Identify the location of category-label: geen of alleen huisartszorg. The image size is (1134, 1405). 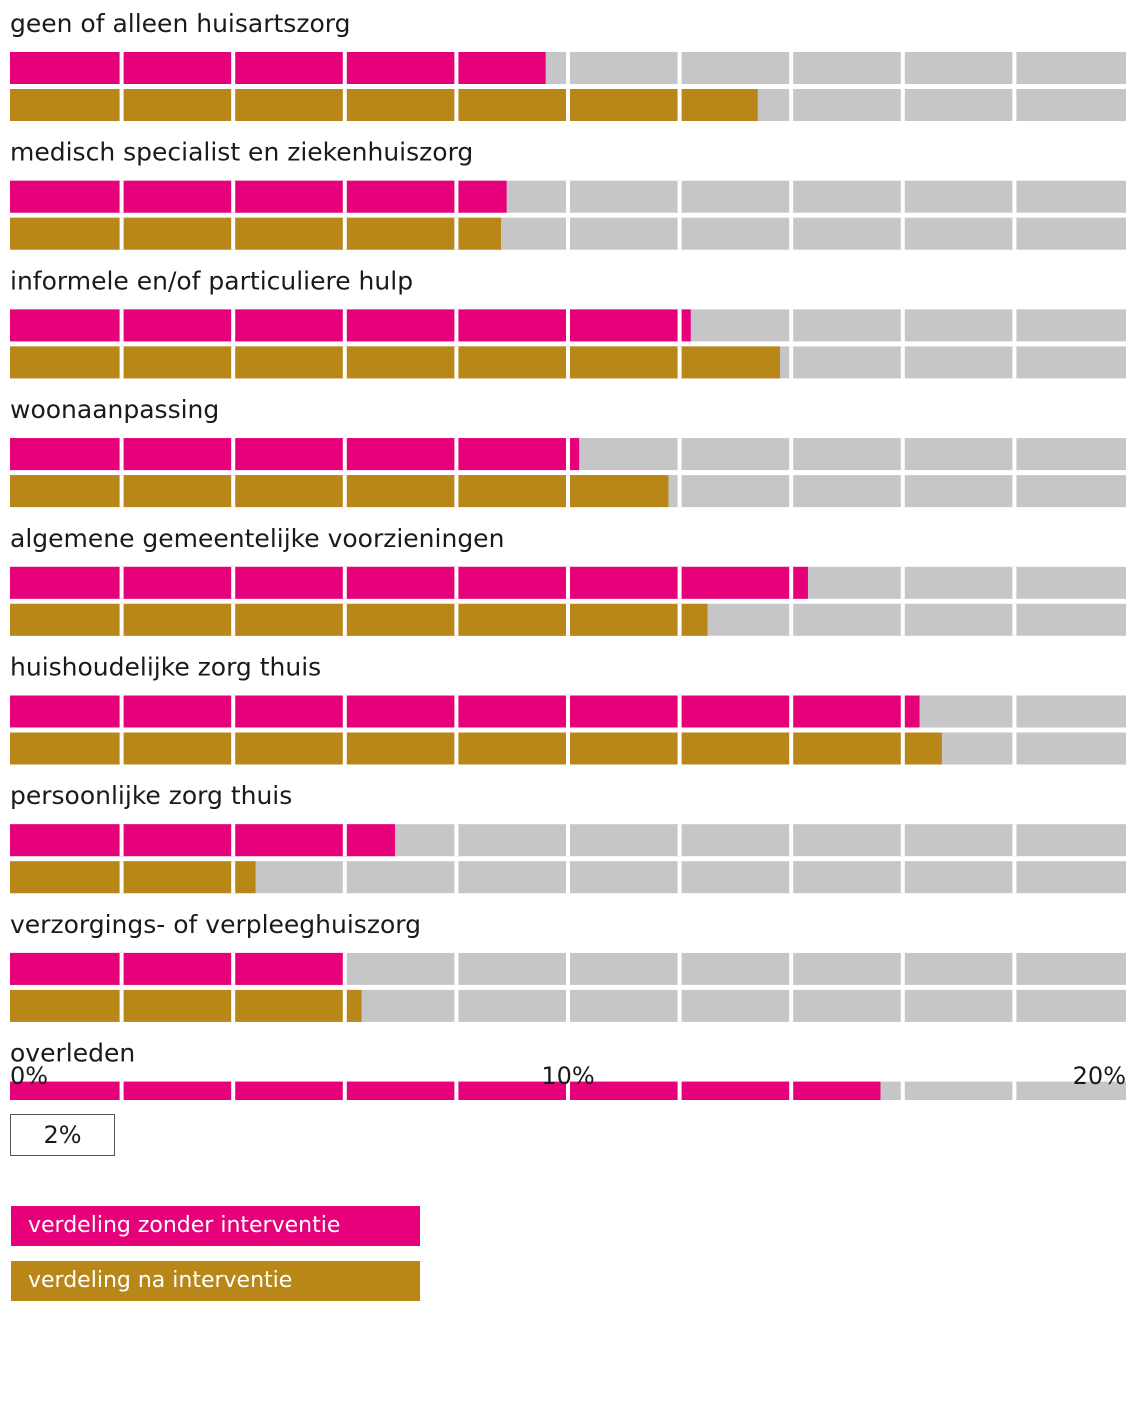
(180, 23).